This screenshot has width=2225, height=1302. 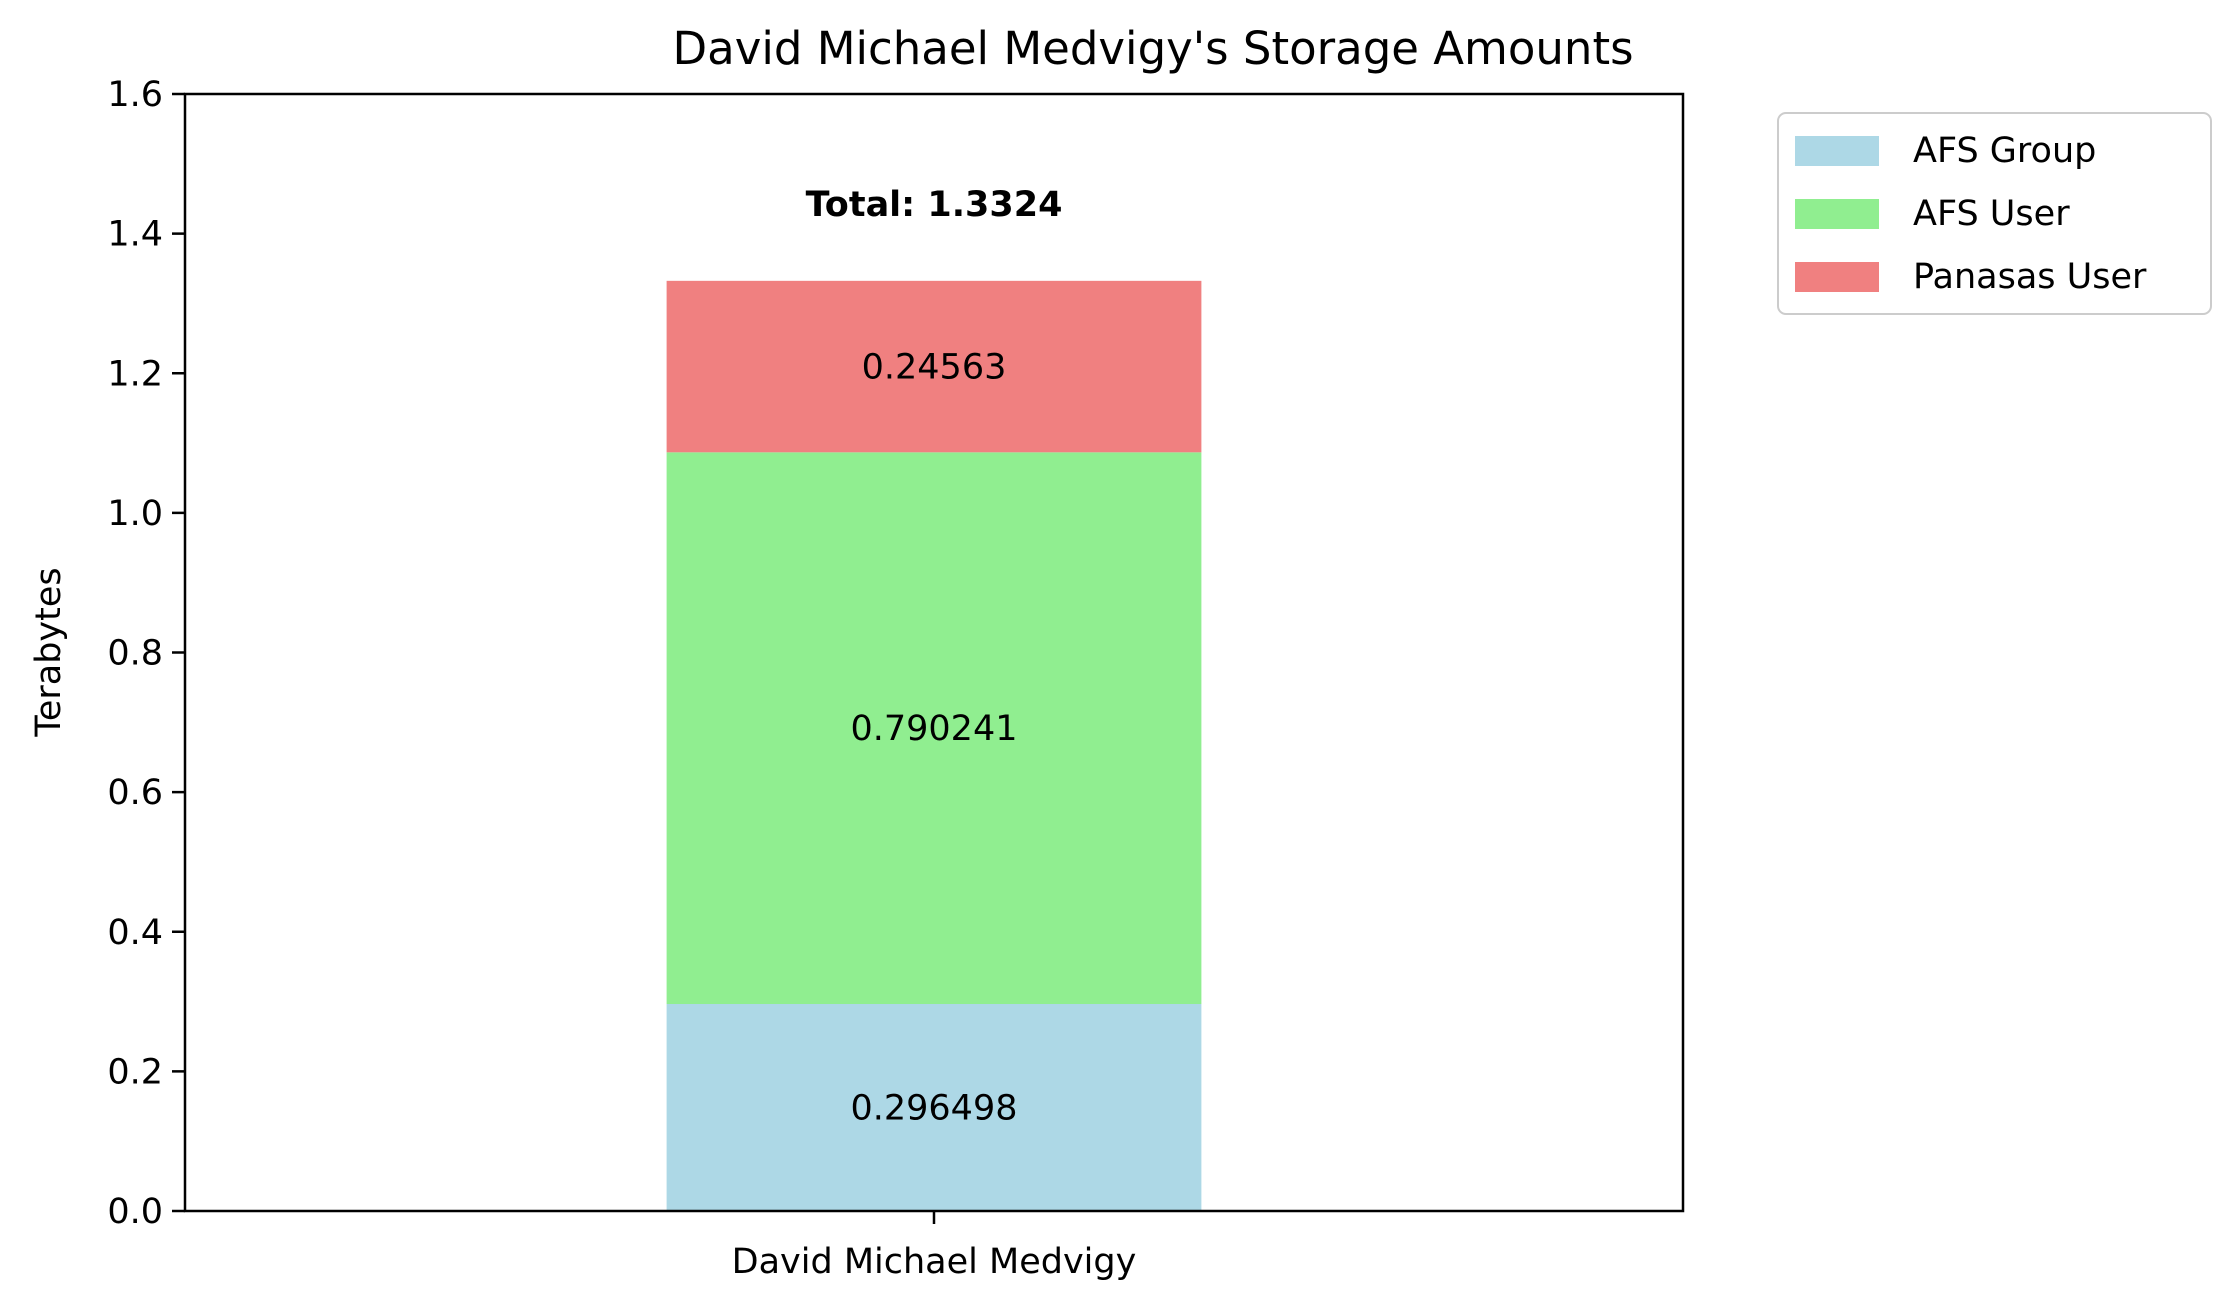 I want to click on x-tick-label: David Michael Medvigy, so click(x=934, y=1262).